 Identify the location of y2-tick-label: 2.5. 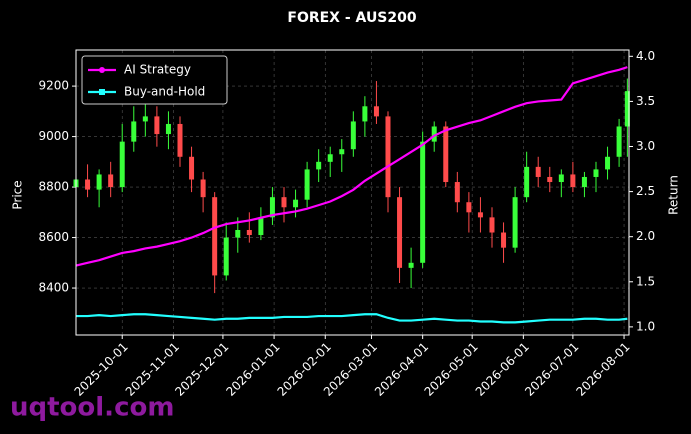
(645, 191).